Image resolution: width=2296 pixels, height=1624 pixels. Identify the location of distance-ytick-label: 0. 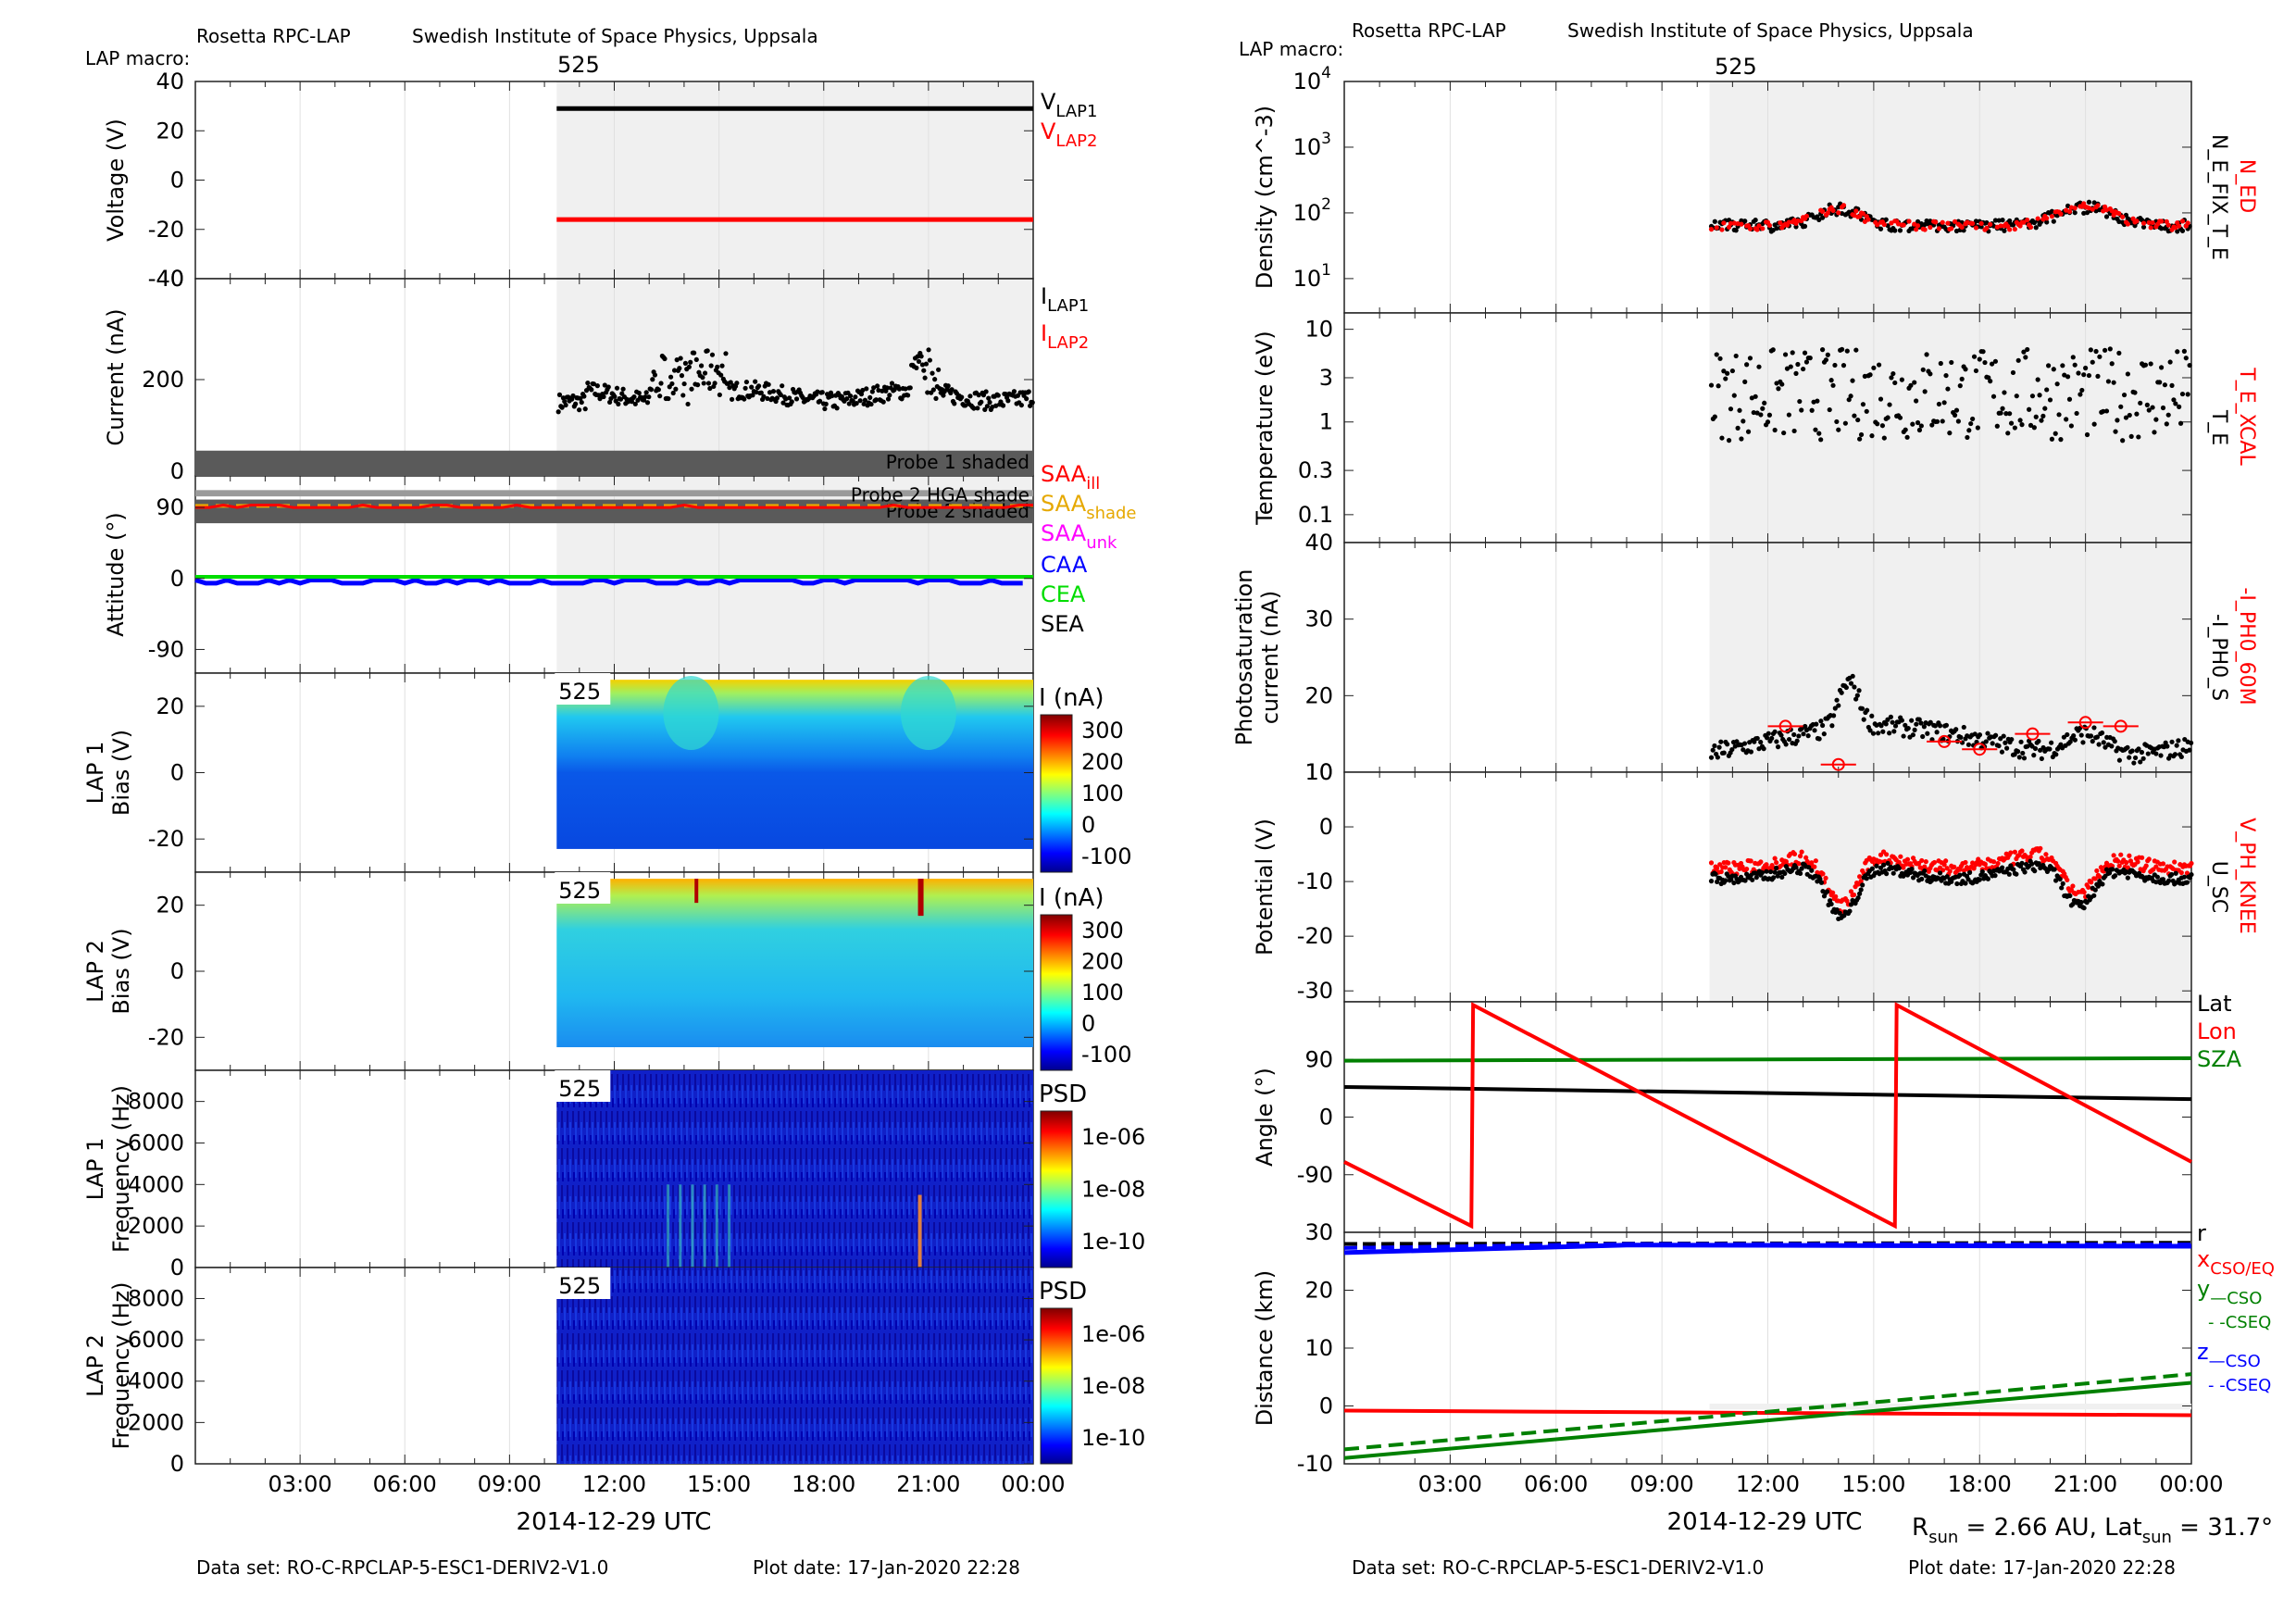
(1326, 1406).